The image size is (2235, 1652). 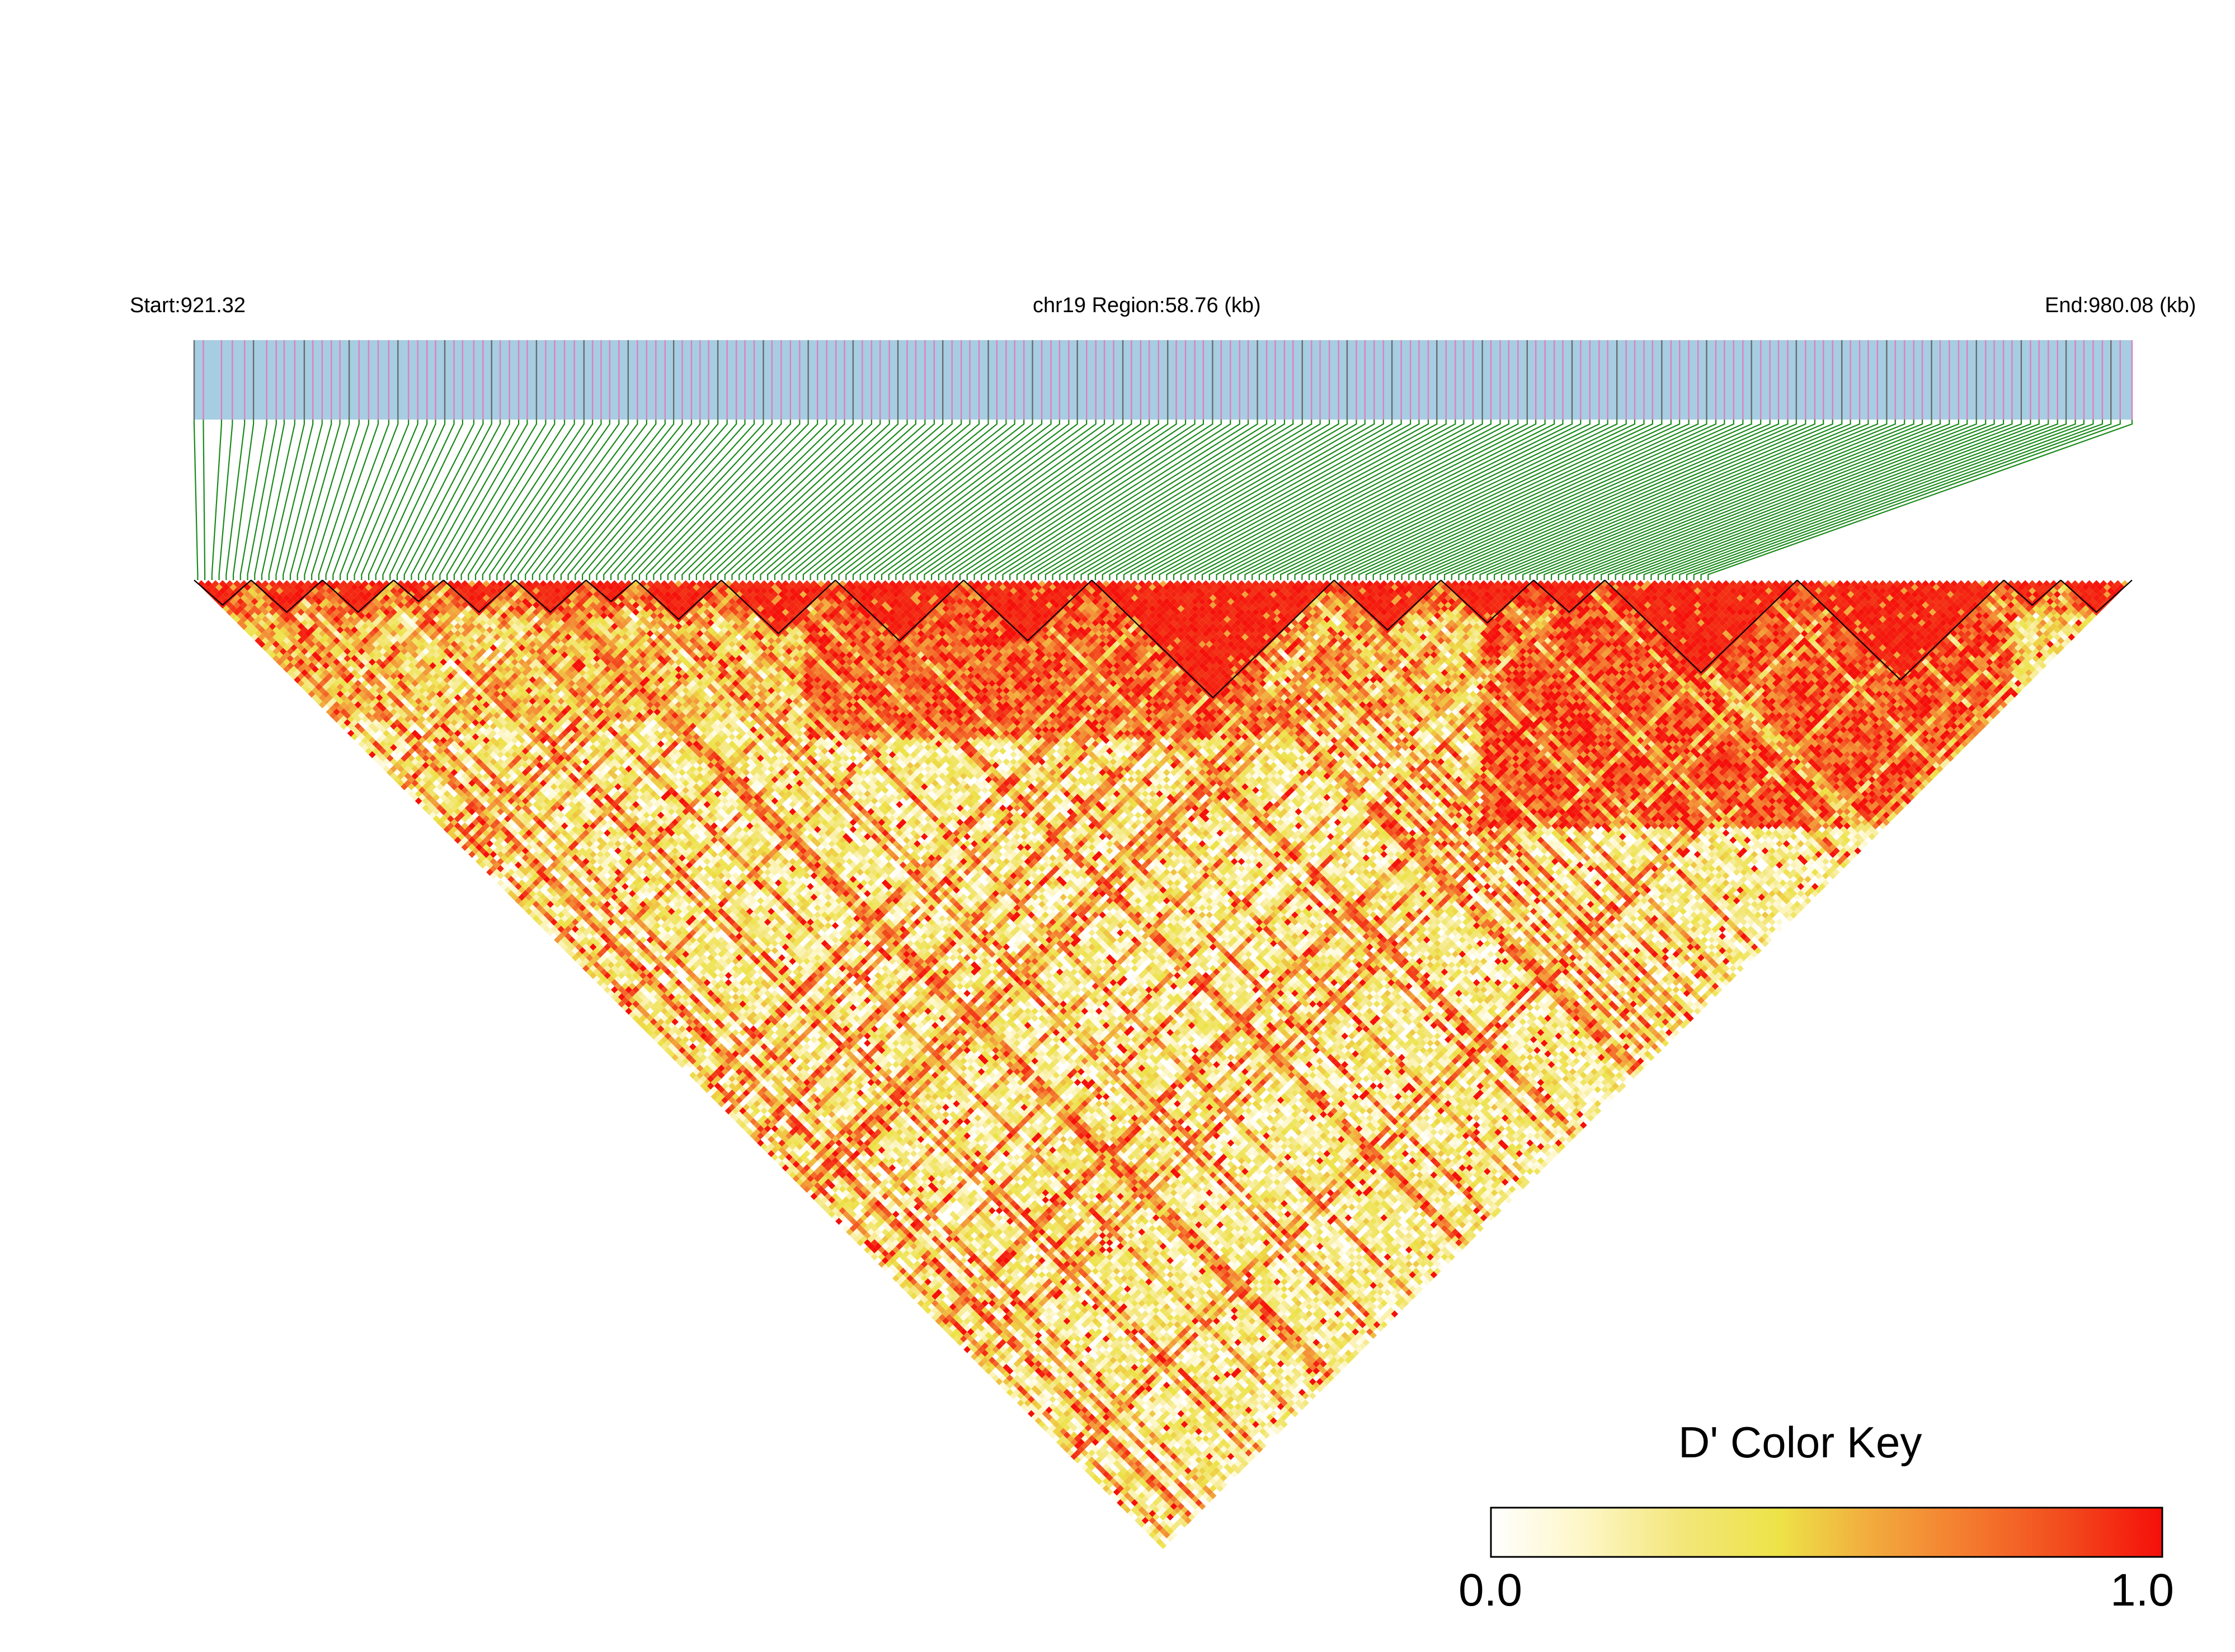 I want to click on region-label: chr19 Region:58.76 (kb), so click(x=1147, y=306).